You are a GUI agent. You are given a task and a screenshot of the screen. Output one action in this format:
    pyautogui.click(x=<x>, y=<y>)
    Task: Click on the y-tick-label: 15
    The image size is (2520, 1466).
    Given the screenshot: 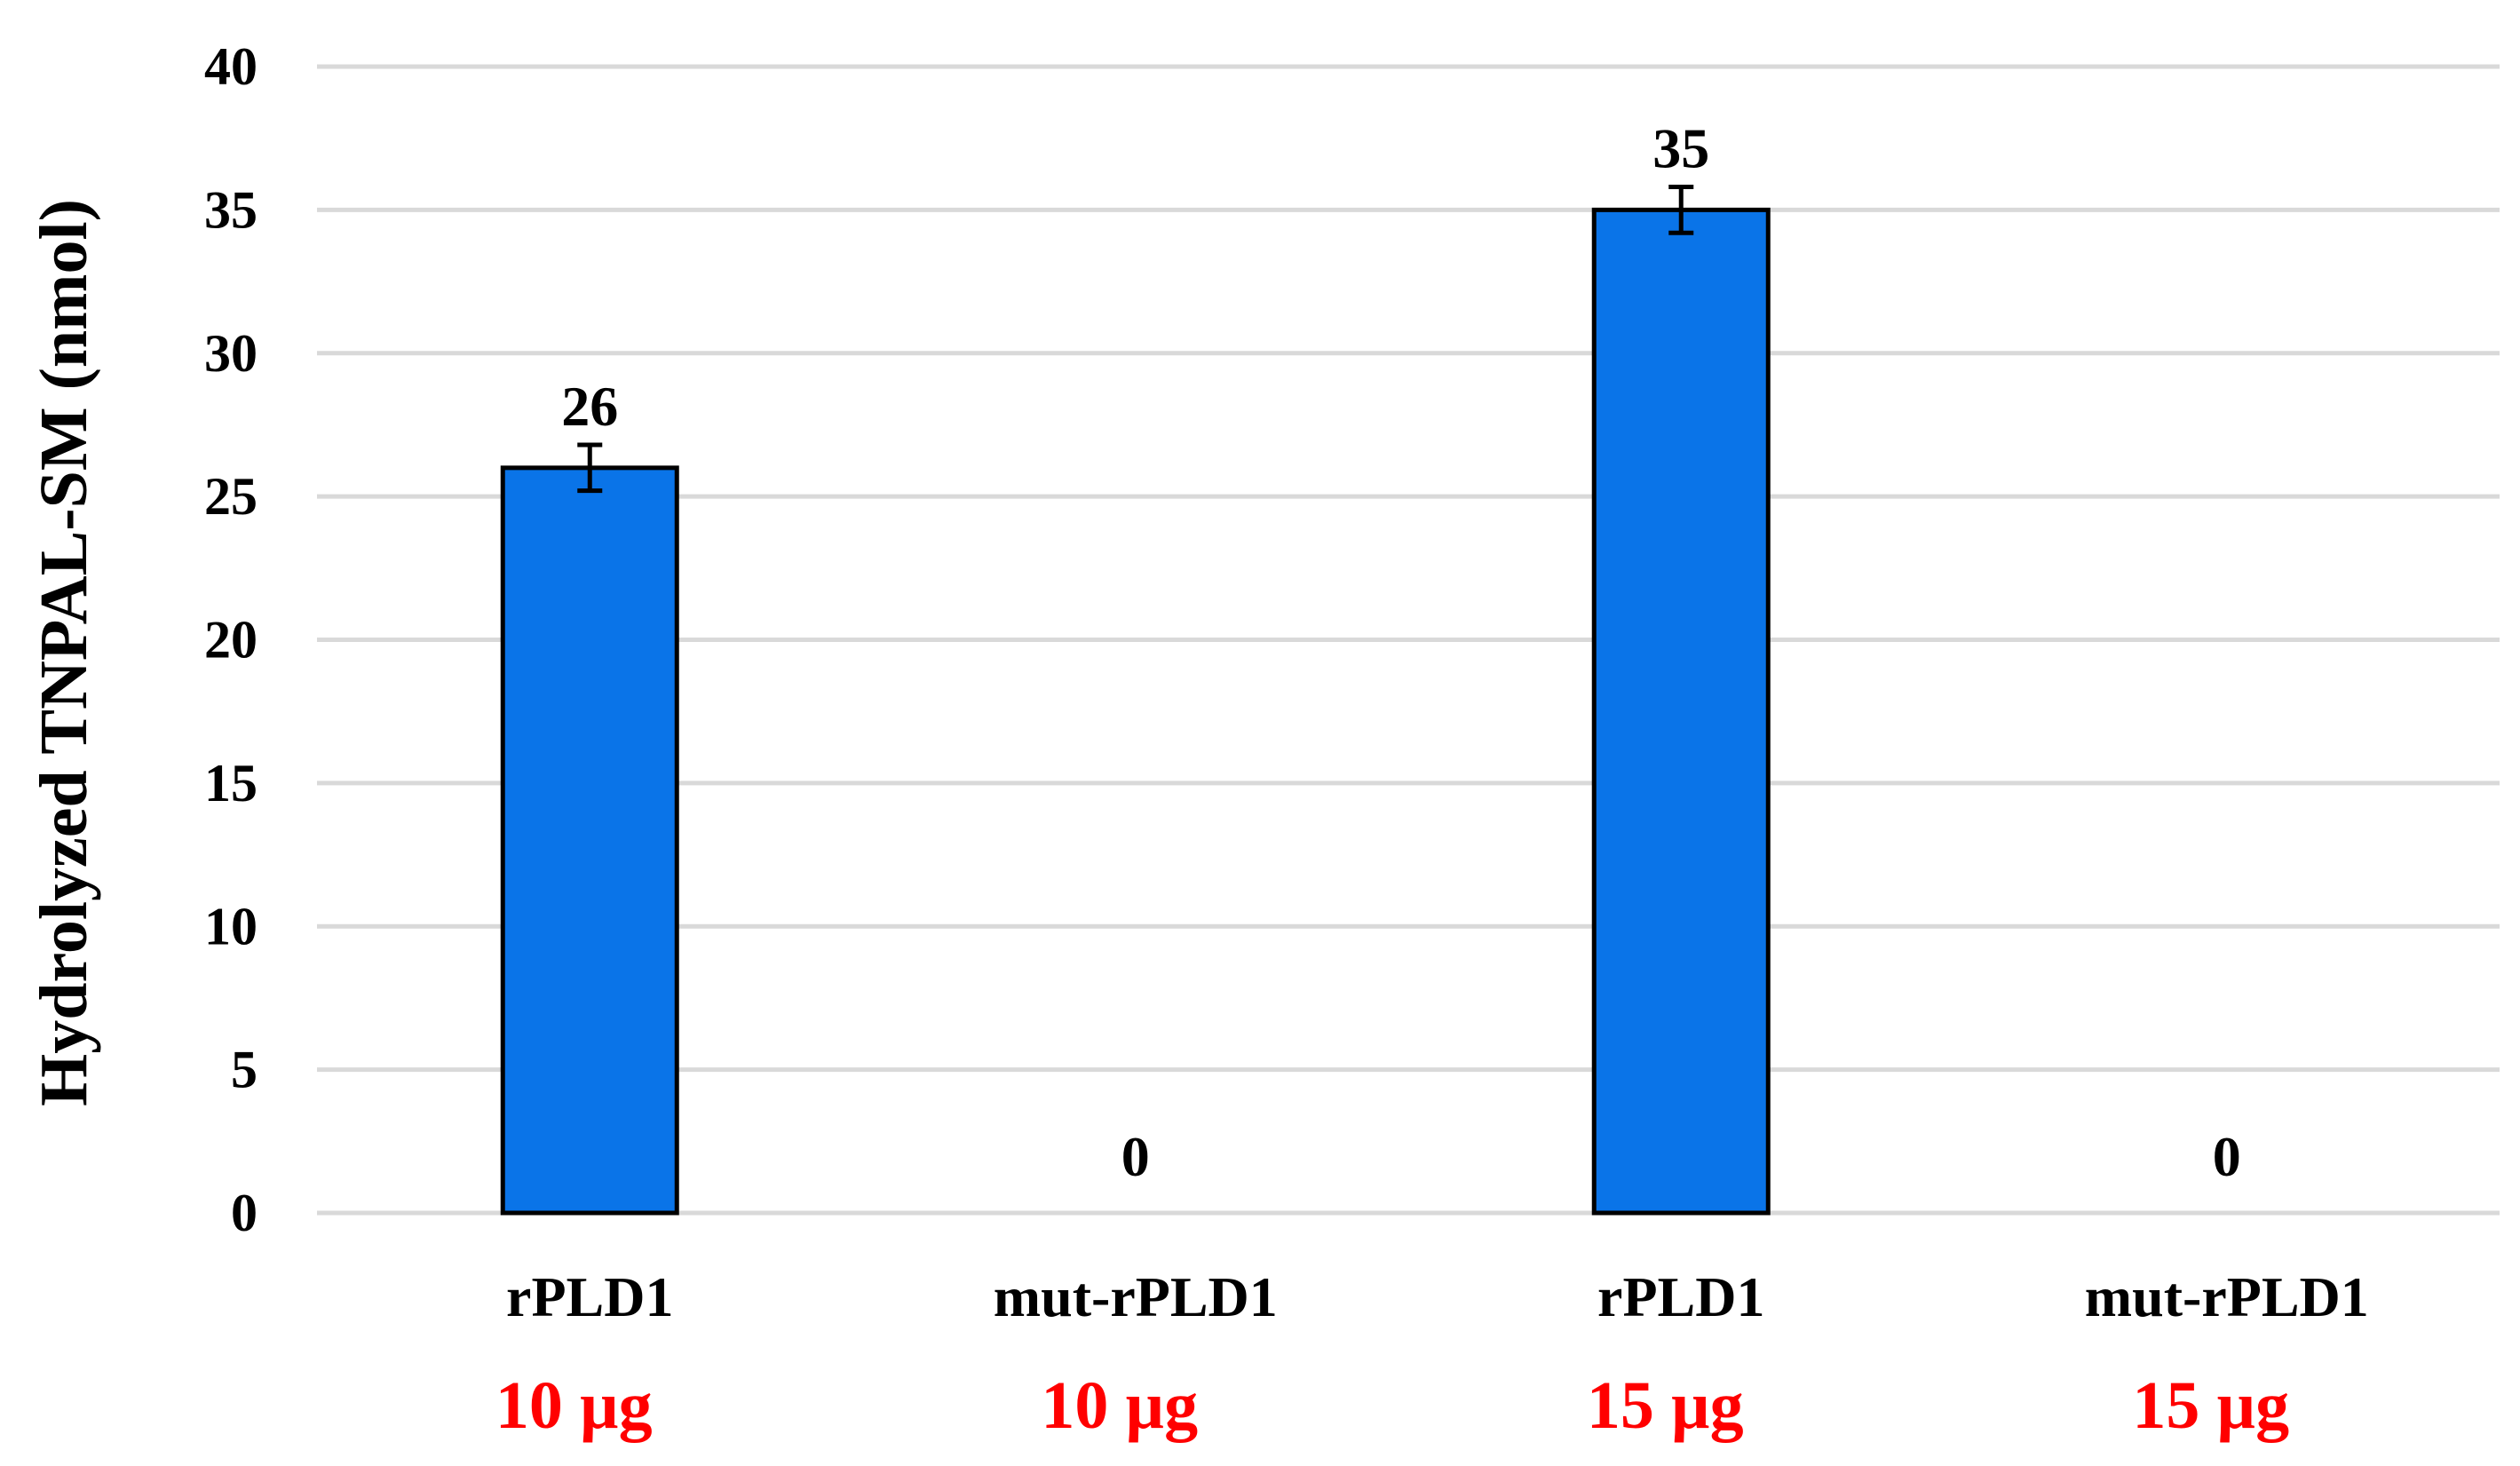 What is the action you would take?
    pyautogui.click(x=231, y=783)
    